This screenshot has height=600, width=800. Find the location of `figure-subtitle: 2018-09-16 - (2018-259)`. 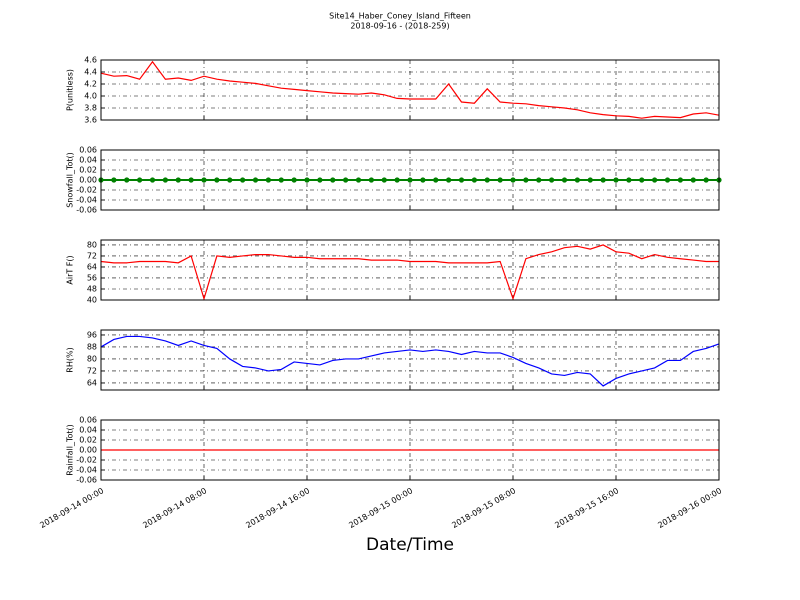

figure-subtitle: 2018-09-16 - (2018-259) is located at coordinates (399, 26).